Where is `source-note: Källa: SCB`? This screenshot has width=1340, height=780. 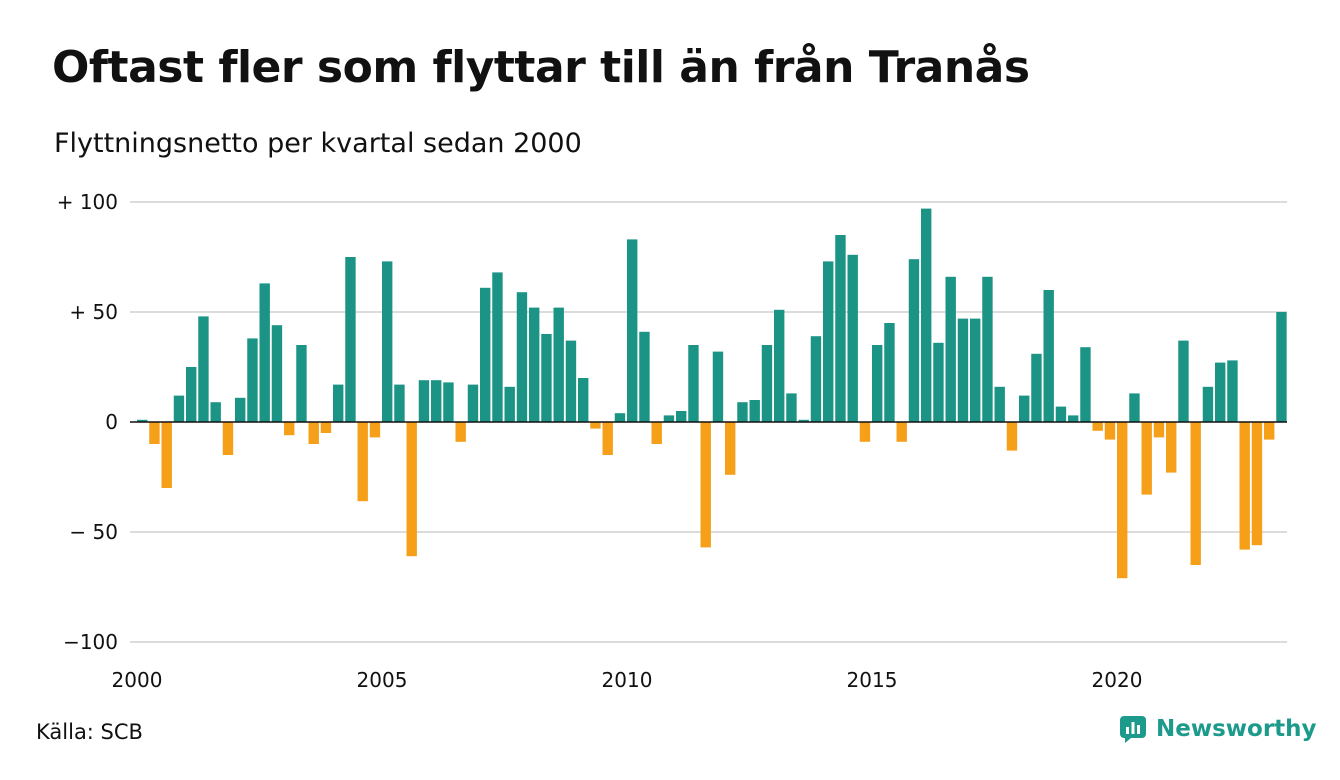 source-note: Källa: SCB is located at coordinates (89, 732).